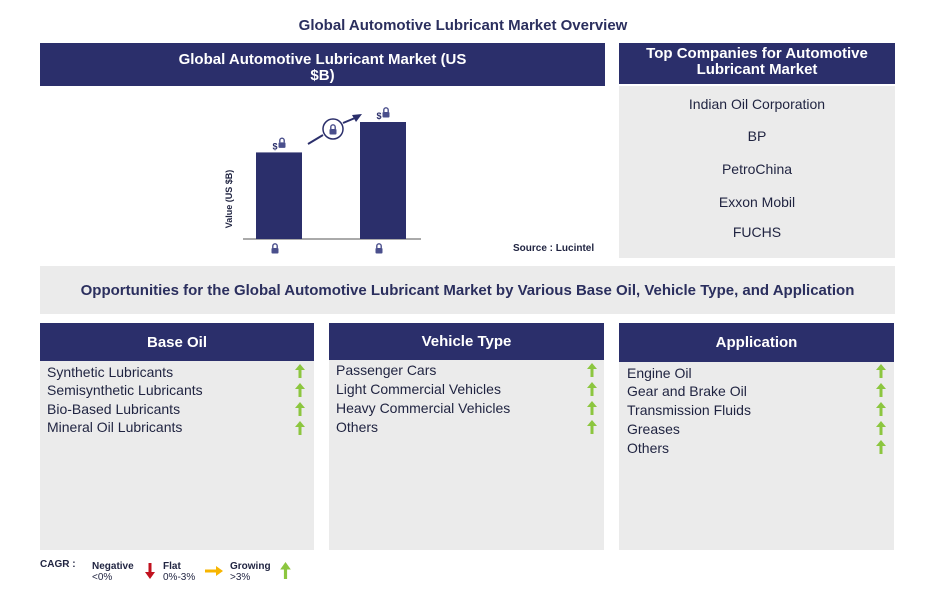 Image resolution: width=926 pixels, height=605 pixels. I want to click on chart-source: Source : Lucintel, so click(553, 248).